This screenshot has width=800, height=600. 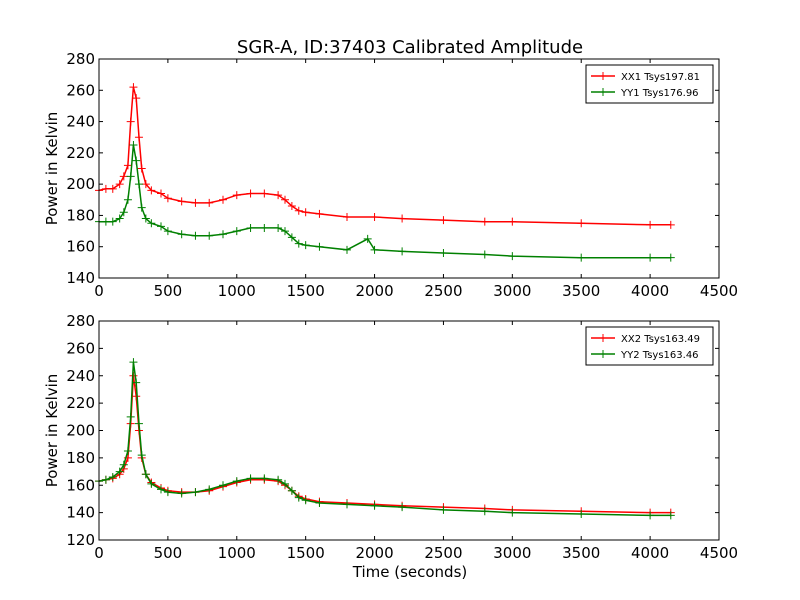 What do you see at coordinates (80, 247) in the screenshot?
I see `y-tick-label: 160` at bounding box center [80, 247].